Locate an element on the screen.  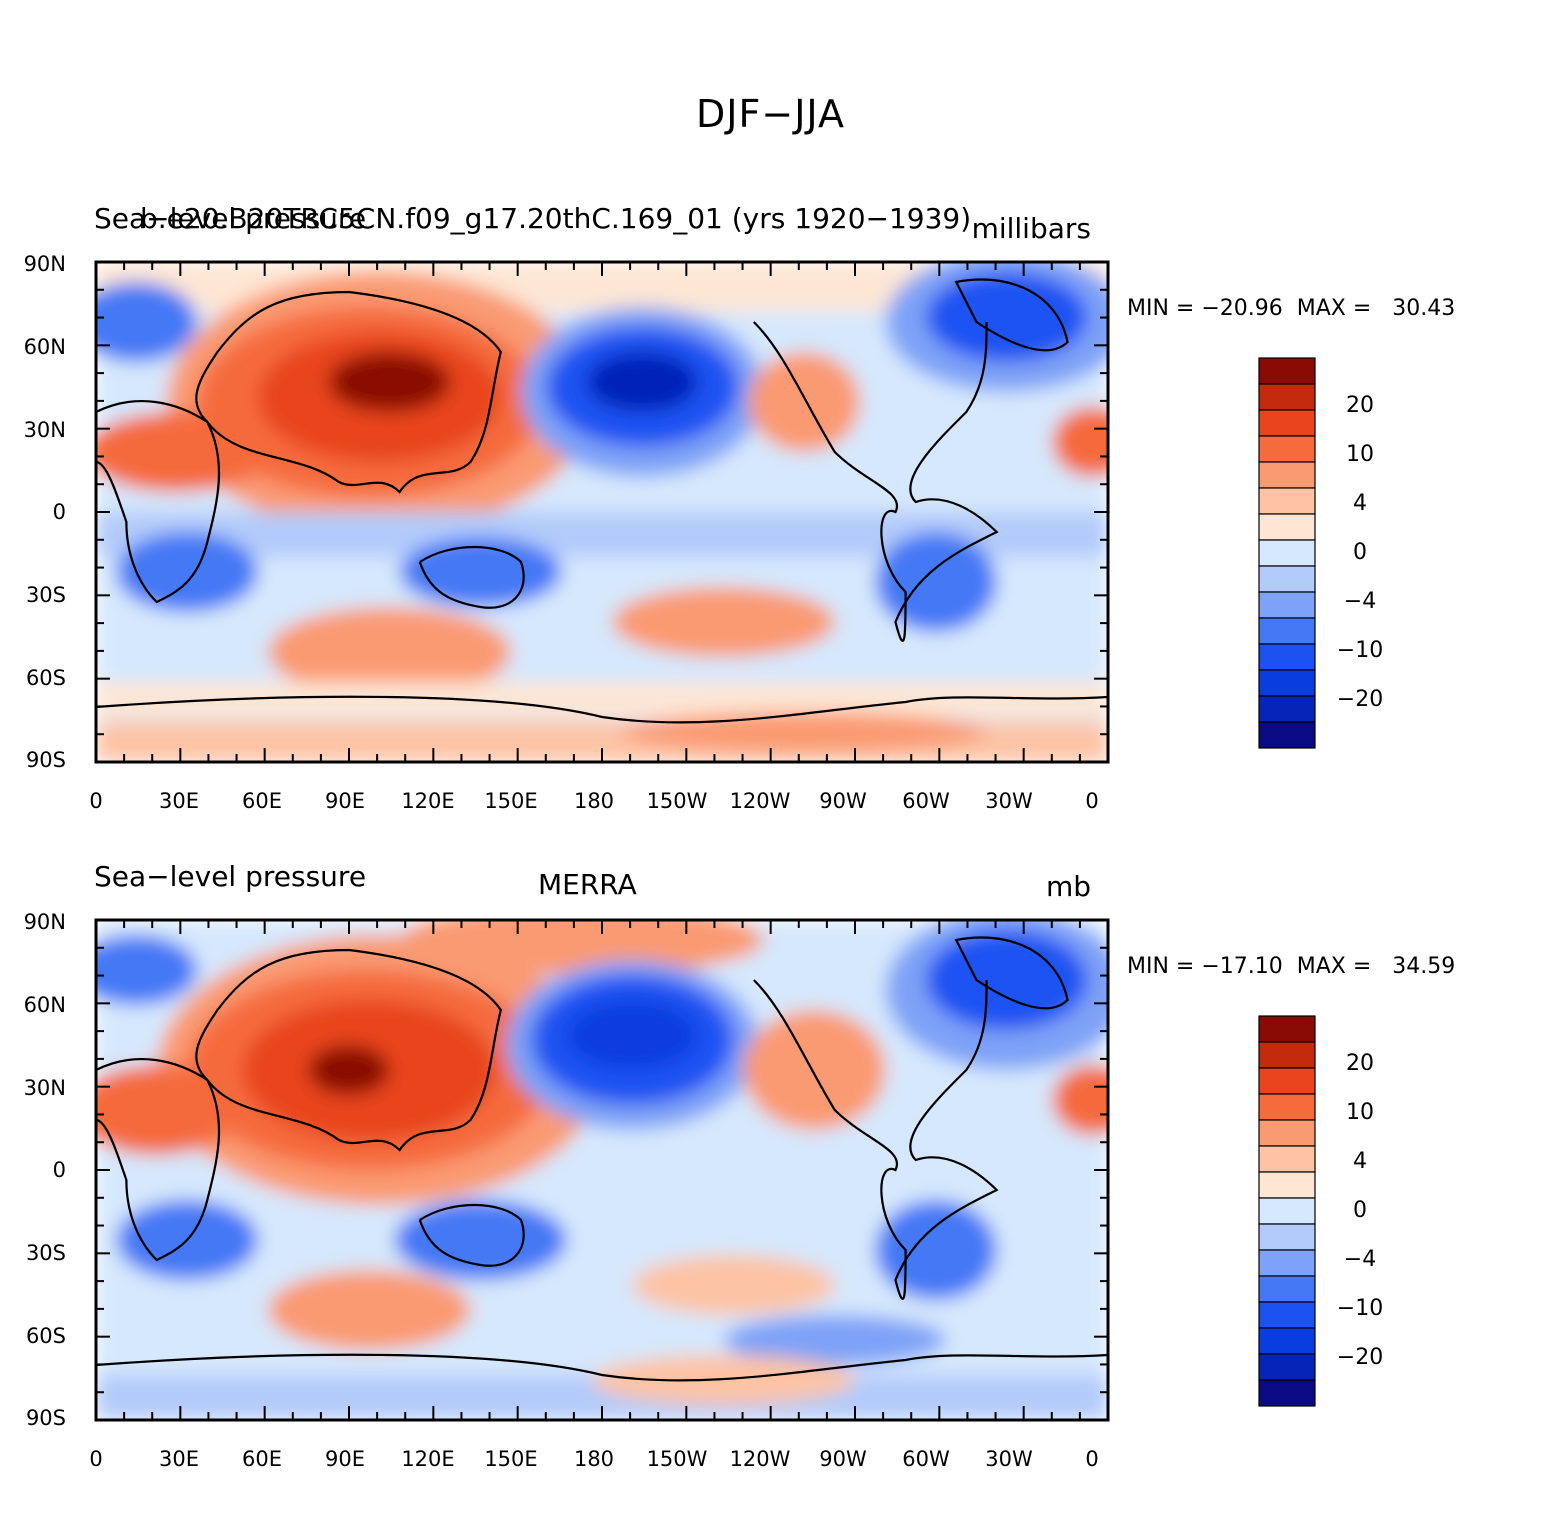
panel-units: millibars is located at coordinates (1031, 228).